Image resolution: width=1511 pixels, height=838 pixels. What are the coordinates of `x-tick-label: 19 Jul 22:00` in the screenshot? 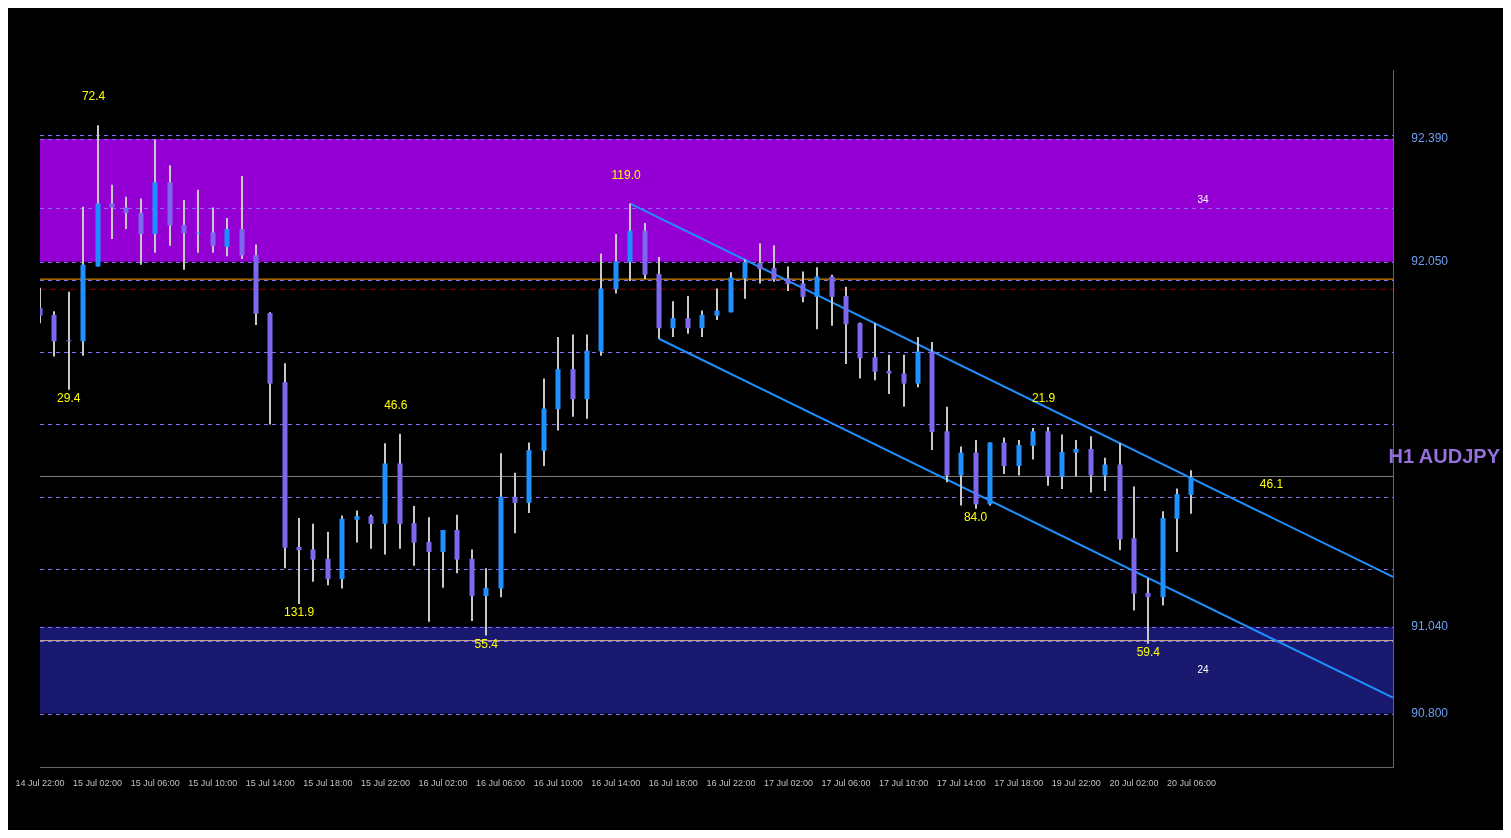 It's located at (1076, 782).